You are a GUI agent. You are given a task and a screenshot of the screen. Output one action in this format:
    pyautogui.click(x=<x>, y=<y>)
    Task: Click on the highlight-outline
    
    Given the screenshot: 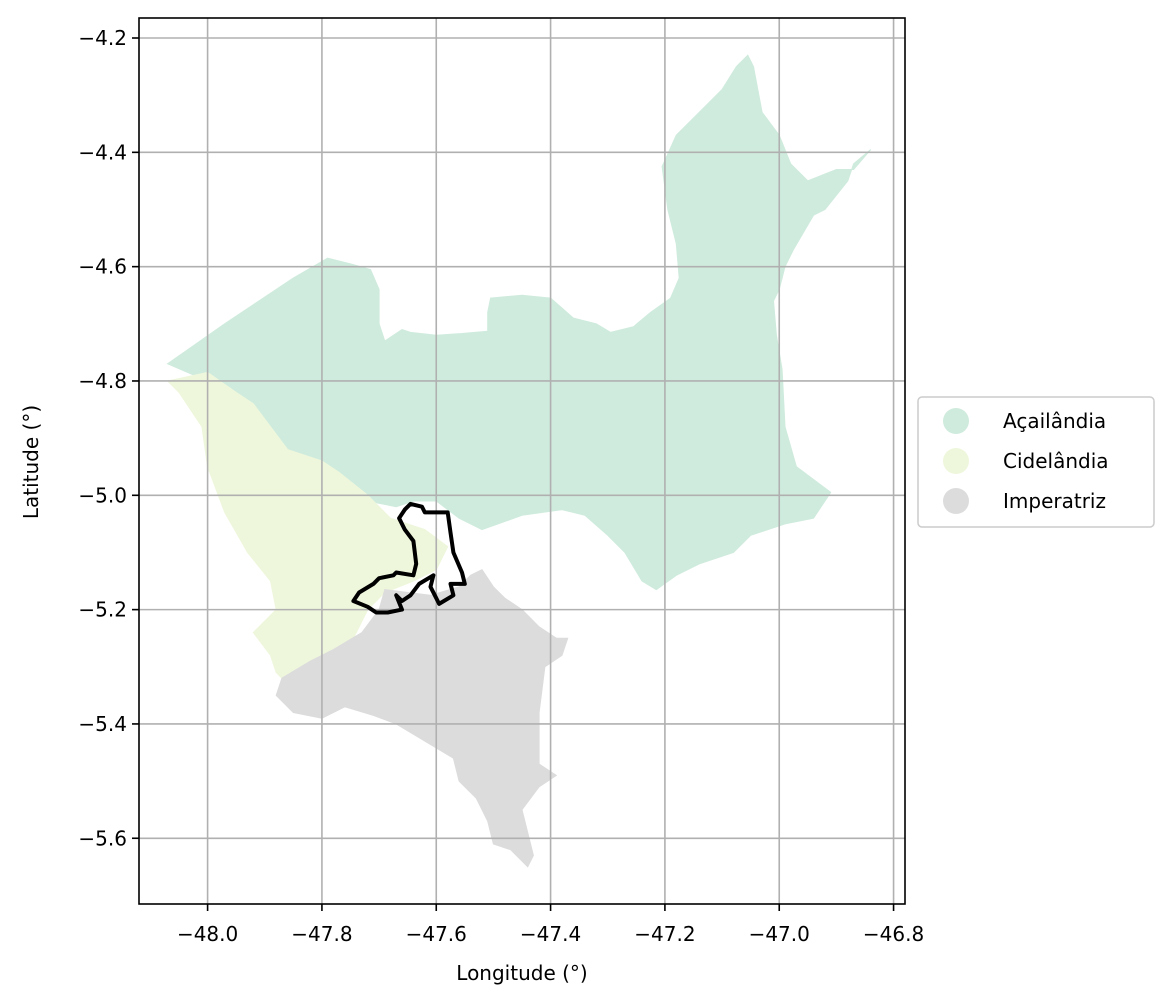 What is the action you would take?
    pyautogui.click(x=409, y=558)
    